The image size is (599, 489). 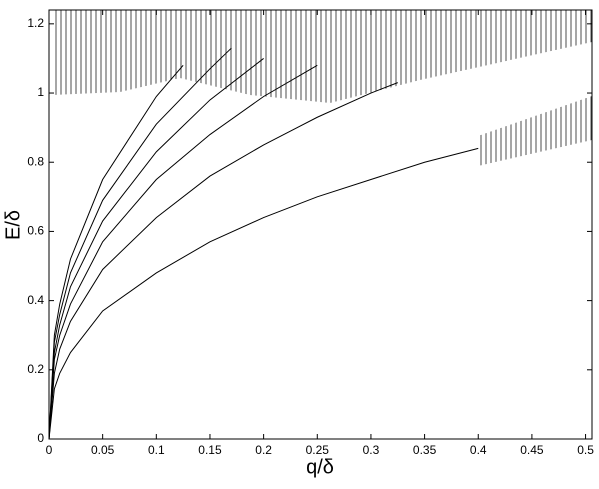 What do you see at coordinates (103, 450) in the screenshot?
I see `x-tick-label: 0.05` at bounding box center [103, 450].